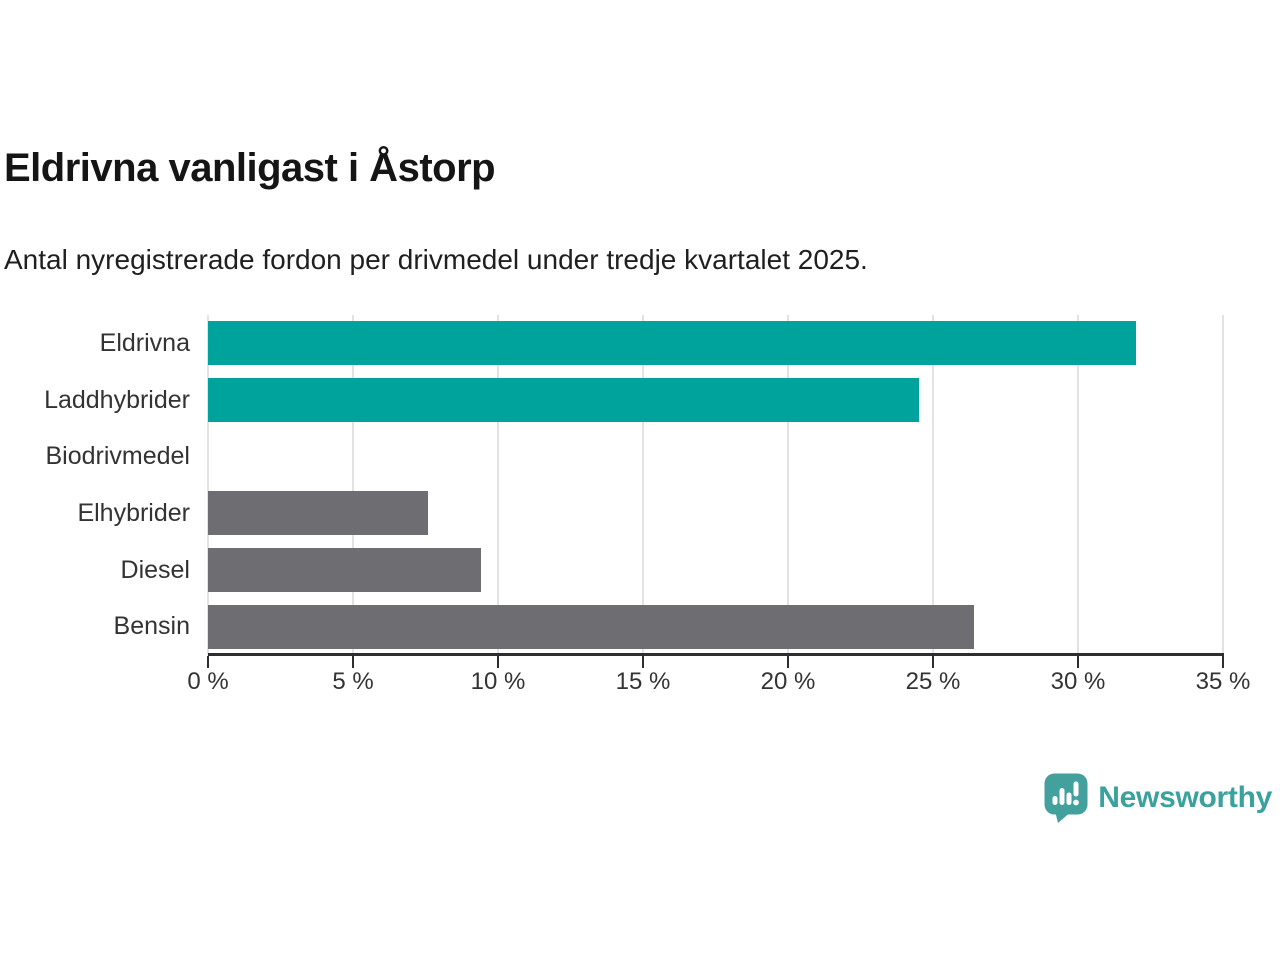 The image size is (1280, 960). I want to click on category-label: Diesel, so click(155, 569).